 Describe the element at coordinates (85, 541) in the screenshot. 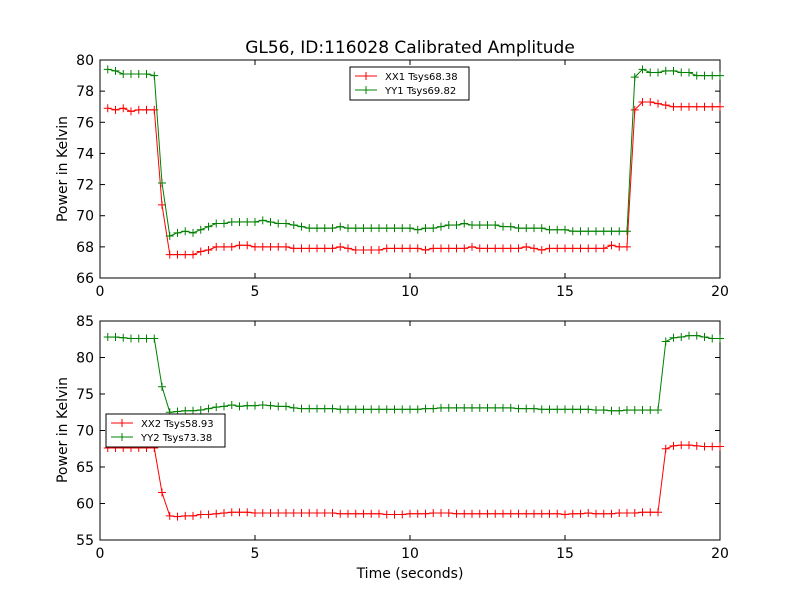

I see `y-tick-label: 55` at that location.